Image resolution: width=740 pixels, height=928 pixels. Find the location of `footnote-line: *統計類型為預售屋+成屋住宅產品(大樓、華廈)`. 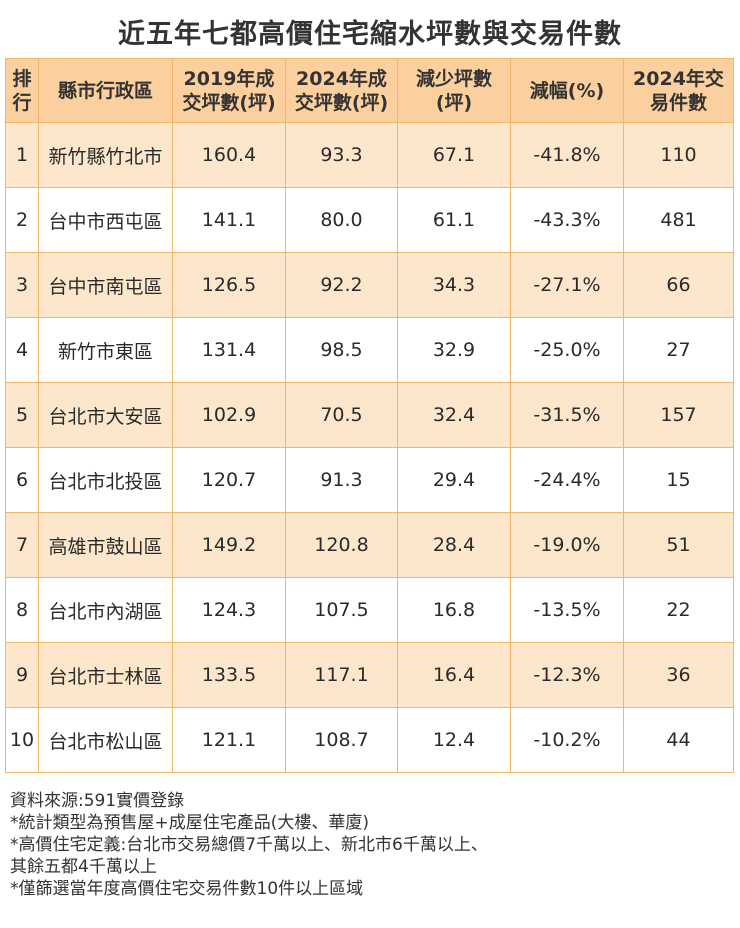

footnote-line: *統計類型為預售屋+成屋住宅產品(大樓、華廈) is located at coordinates (190, 823).